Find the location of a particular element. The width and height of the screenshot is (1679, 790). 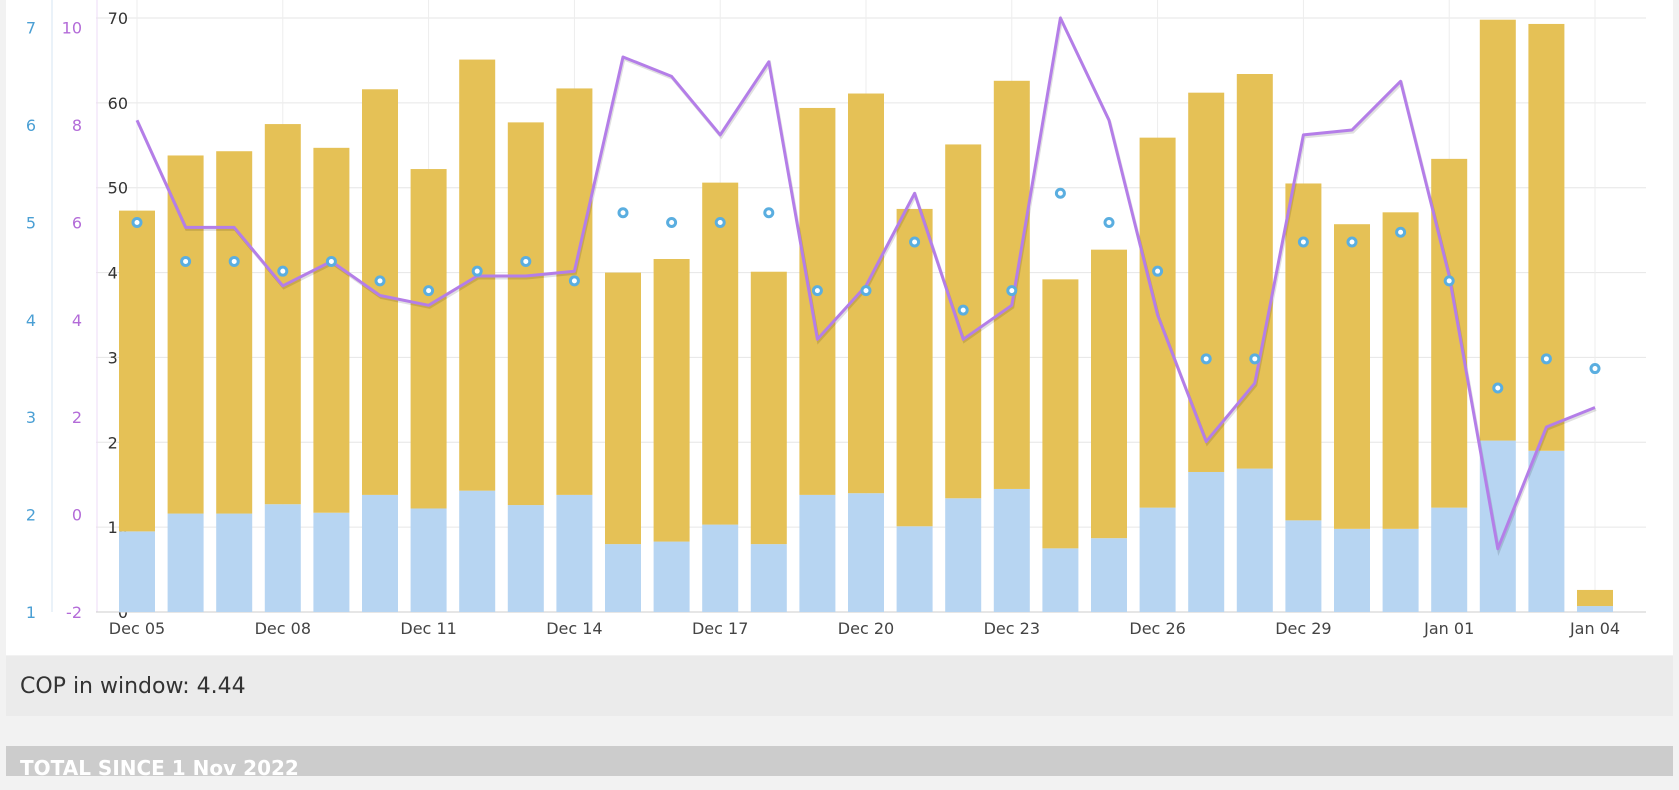

y-tick-label-secondary: 4 is located at coordinates (77, 320).